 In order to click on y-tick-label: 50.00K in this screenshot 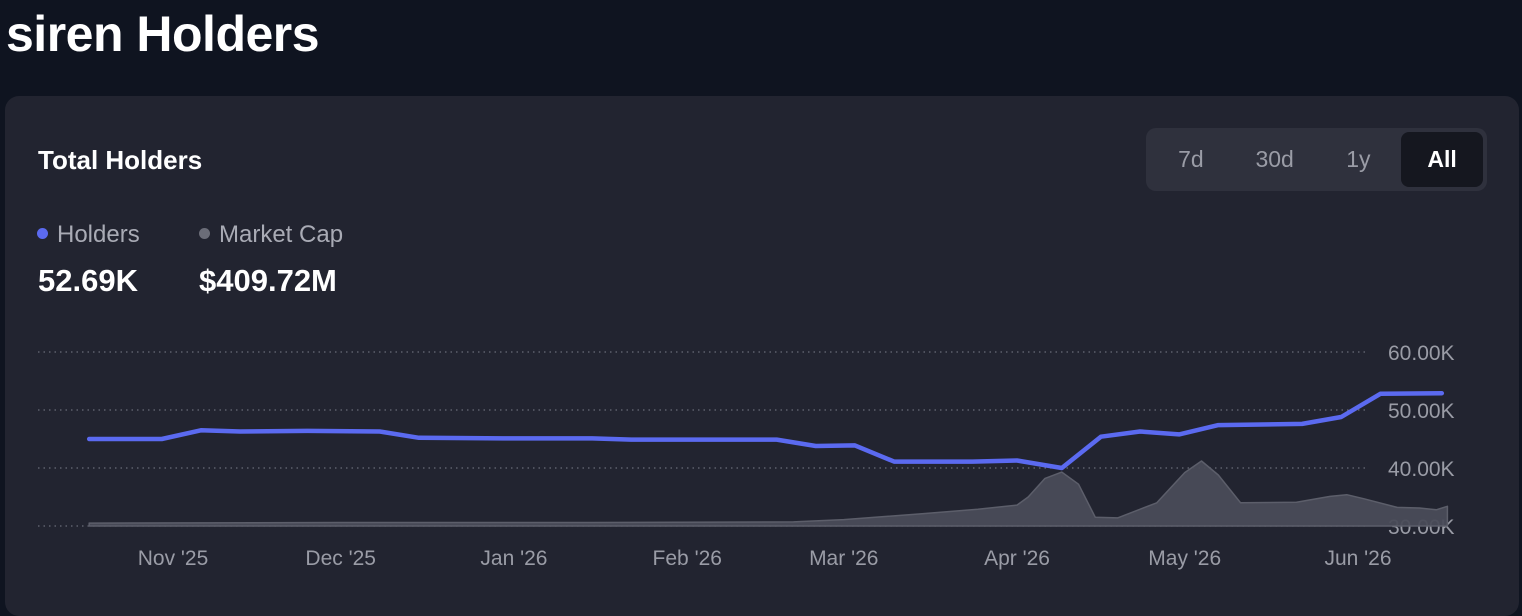, I will do `click(1421, 411)`.